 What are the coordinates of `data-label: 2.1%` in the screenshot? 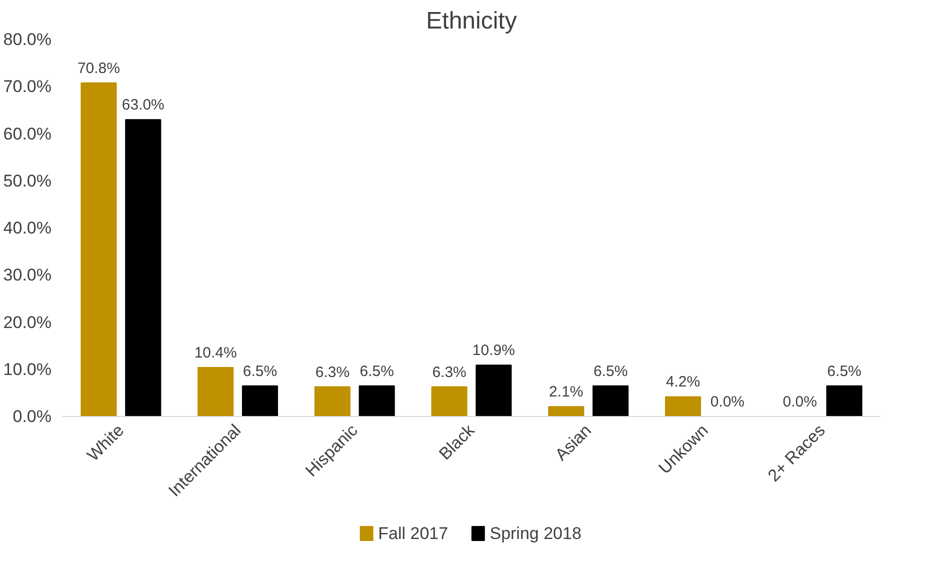 It's located at (566, 392).